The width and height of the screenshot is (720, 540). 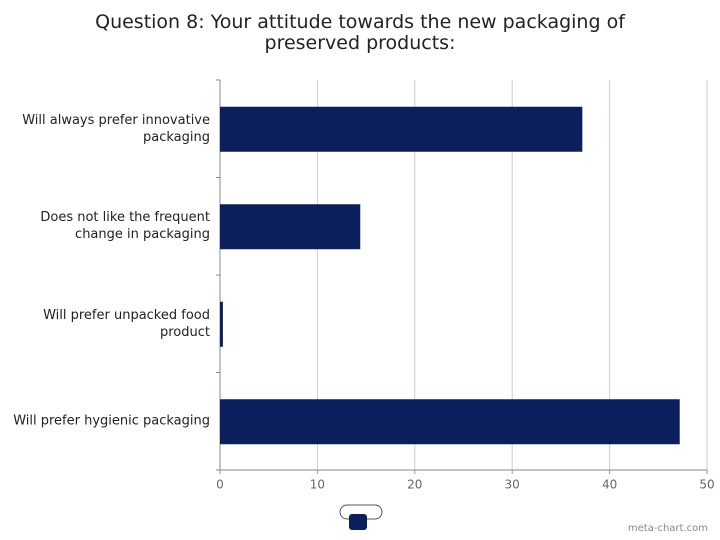 I want to click on legend-swatch, so click(x=358, y=522).